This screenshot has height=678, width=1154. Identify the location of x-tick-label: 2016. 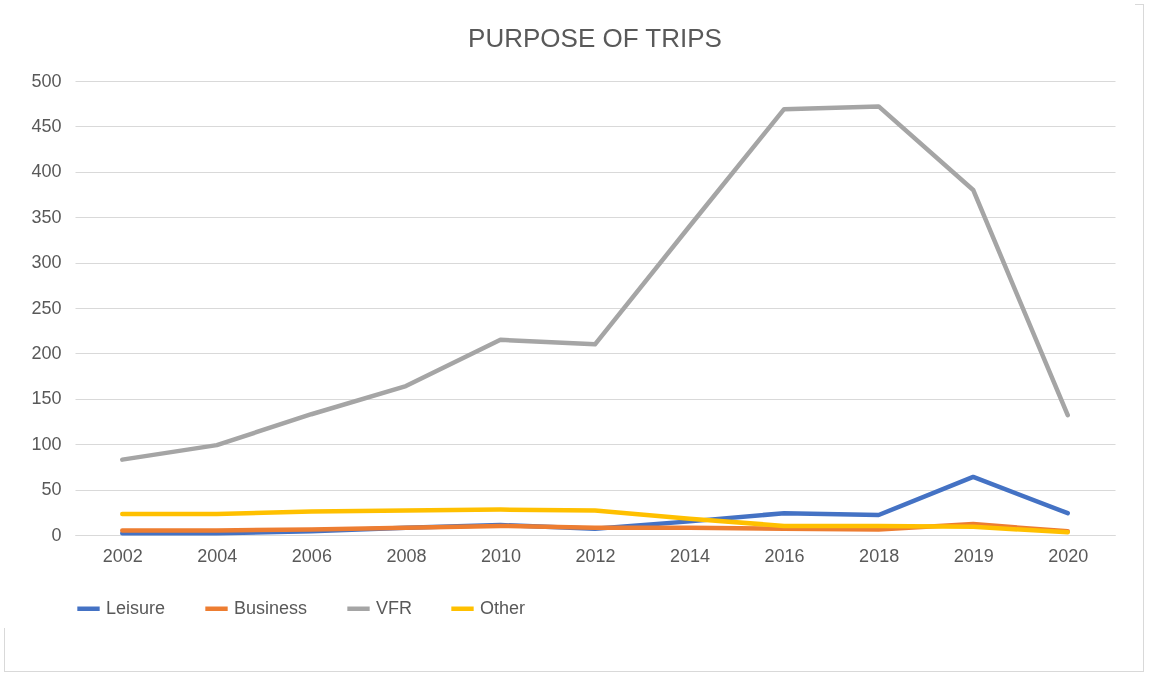
(784, 555).